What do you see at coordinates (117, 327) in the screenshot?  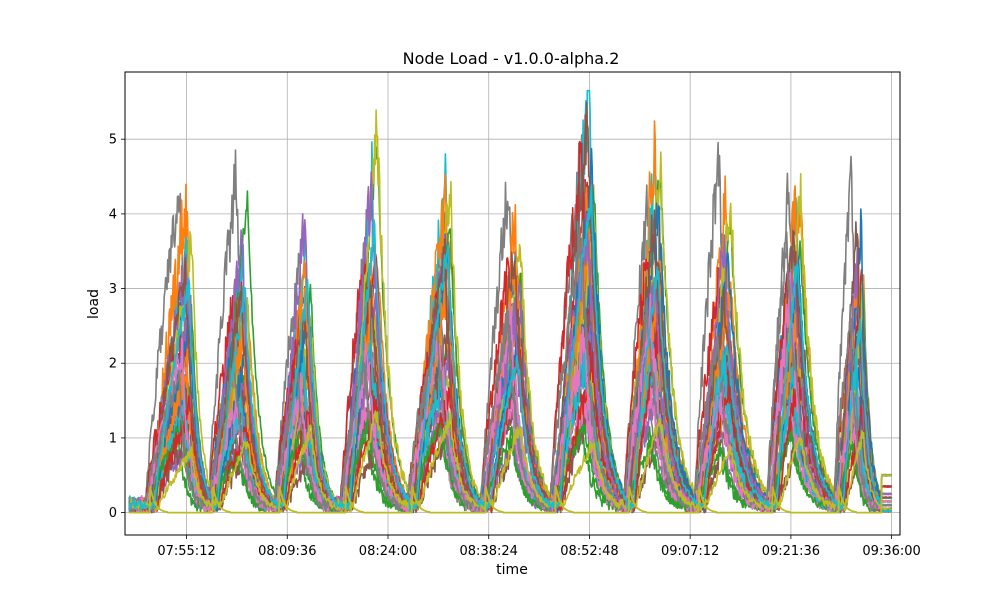 I see `y-axis: 0 1 2 3 4 5` at bounding box center [117, 327].